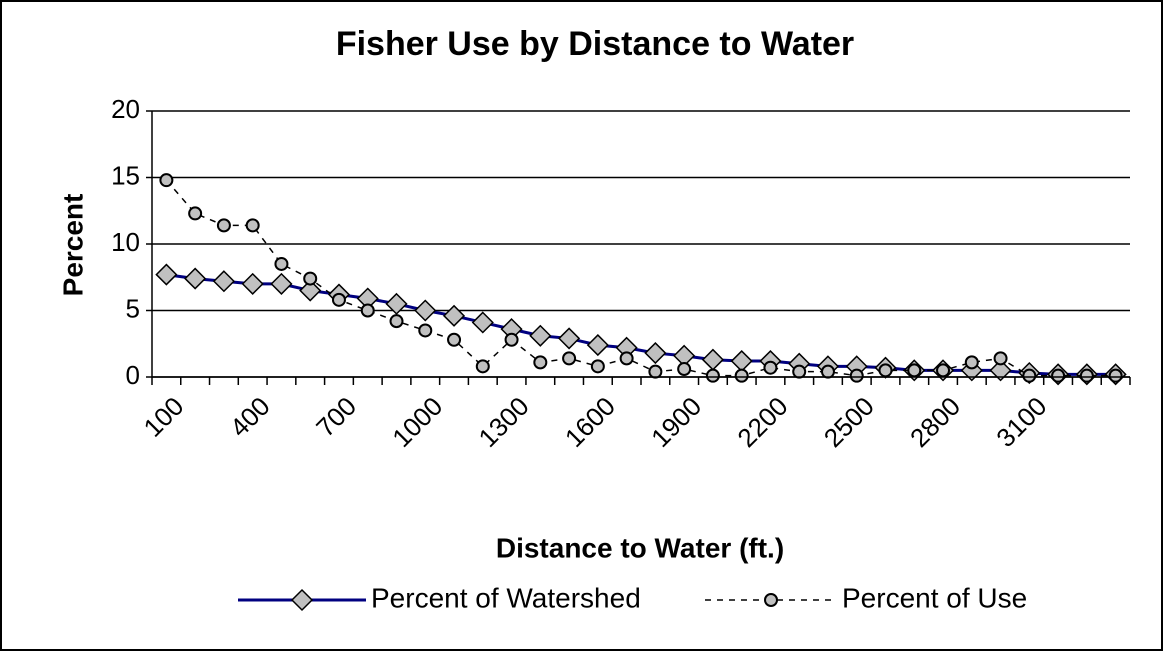 The image size is (1165, 652). Describe the element at coordinates (595, 44) in the screenshot. I see `chart-title: Fisher Use by Distance to Water` at that location.